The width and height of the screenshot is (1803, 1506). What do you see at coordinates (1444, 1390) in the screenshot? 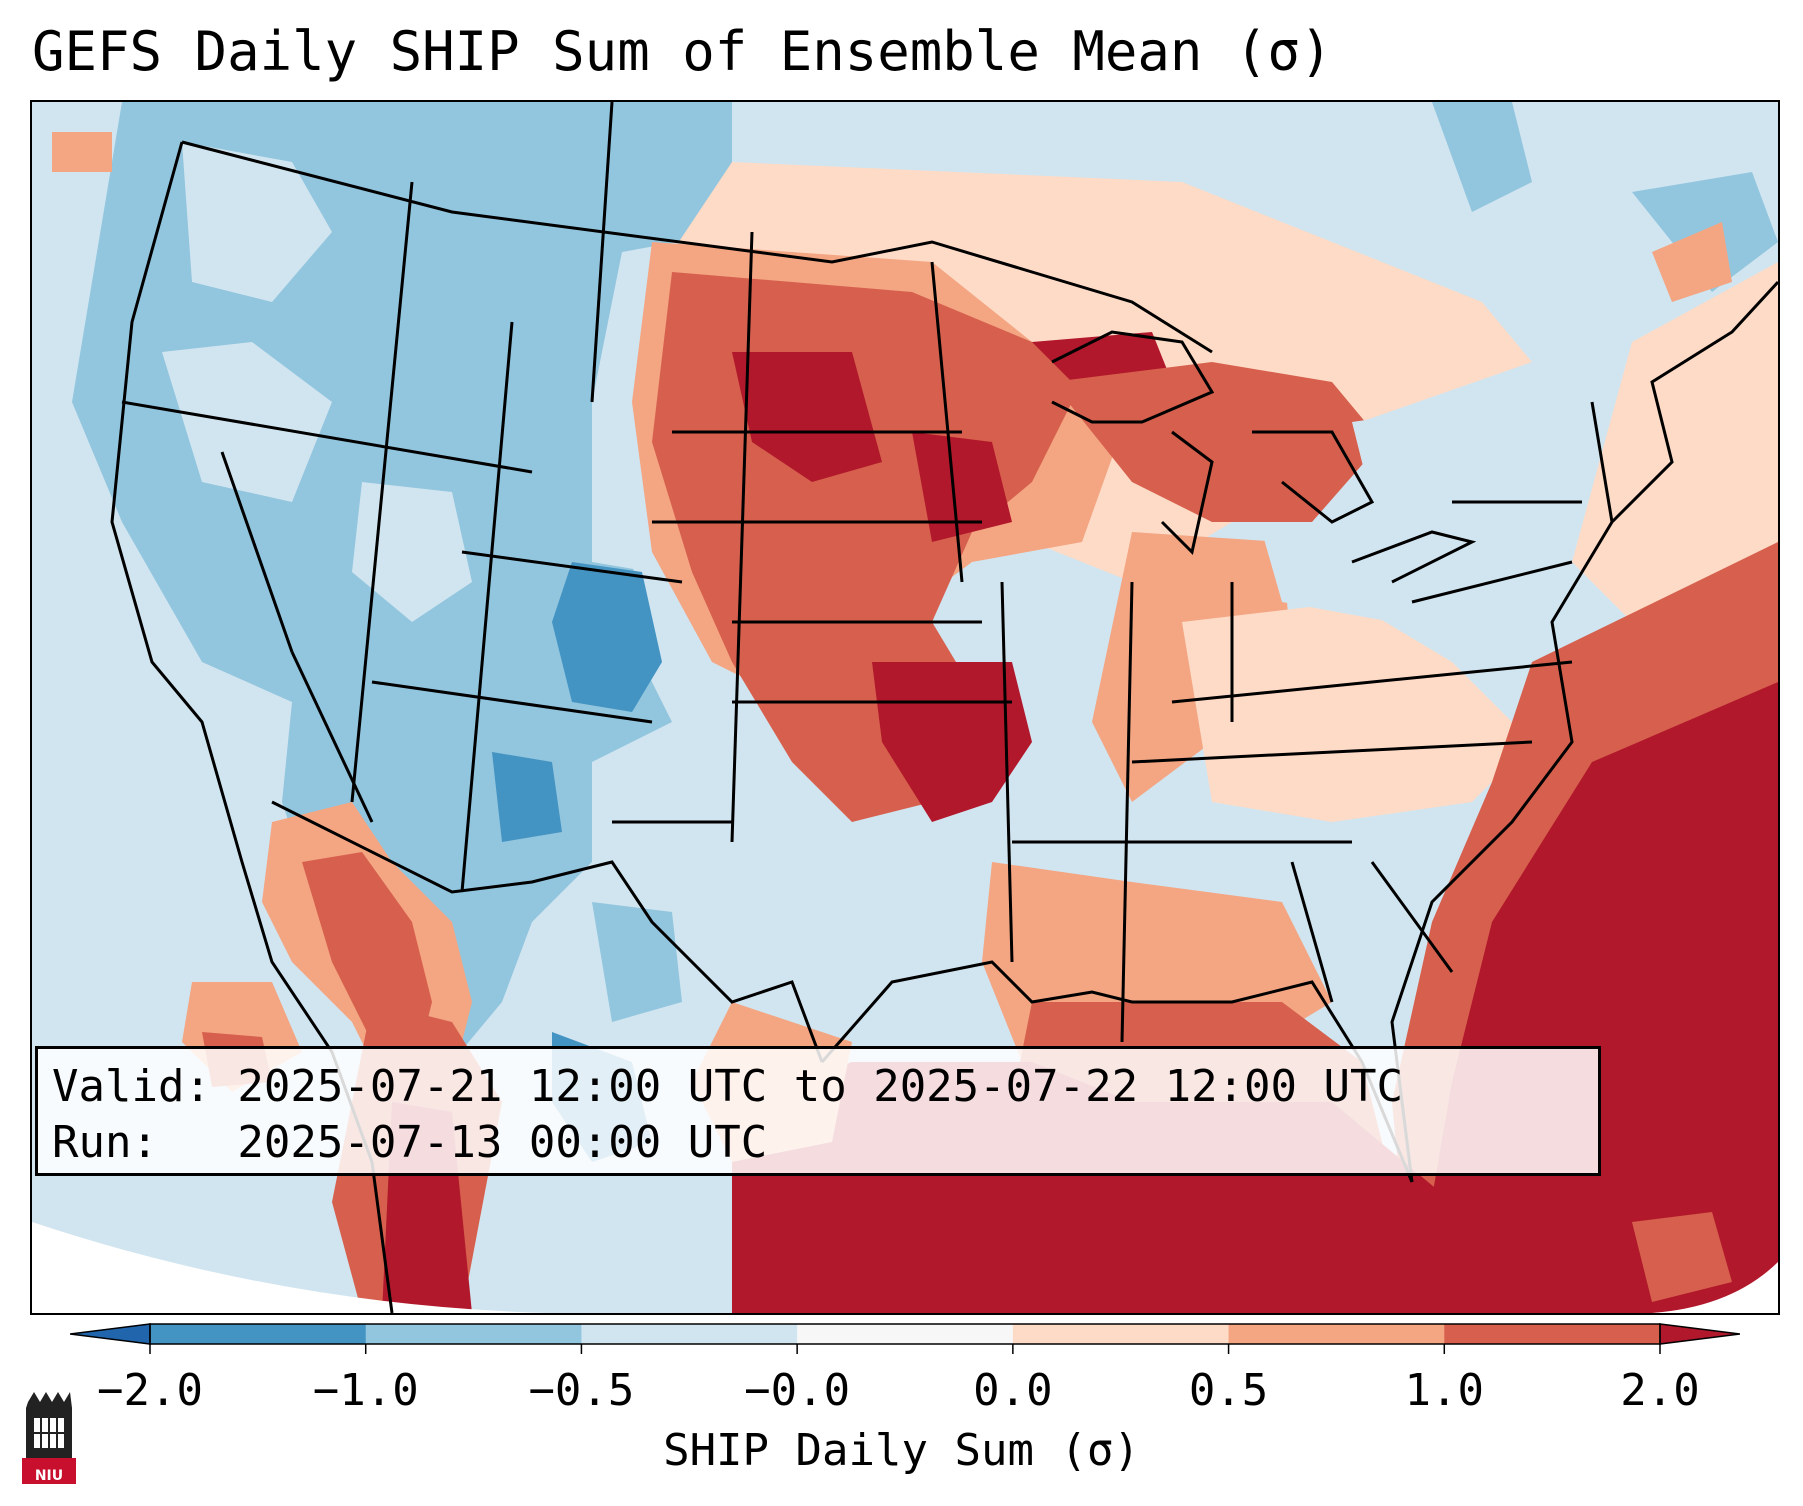
I see `colorbar-tick-label: 1.0` at bounding box center [1444, 1390].